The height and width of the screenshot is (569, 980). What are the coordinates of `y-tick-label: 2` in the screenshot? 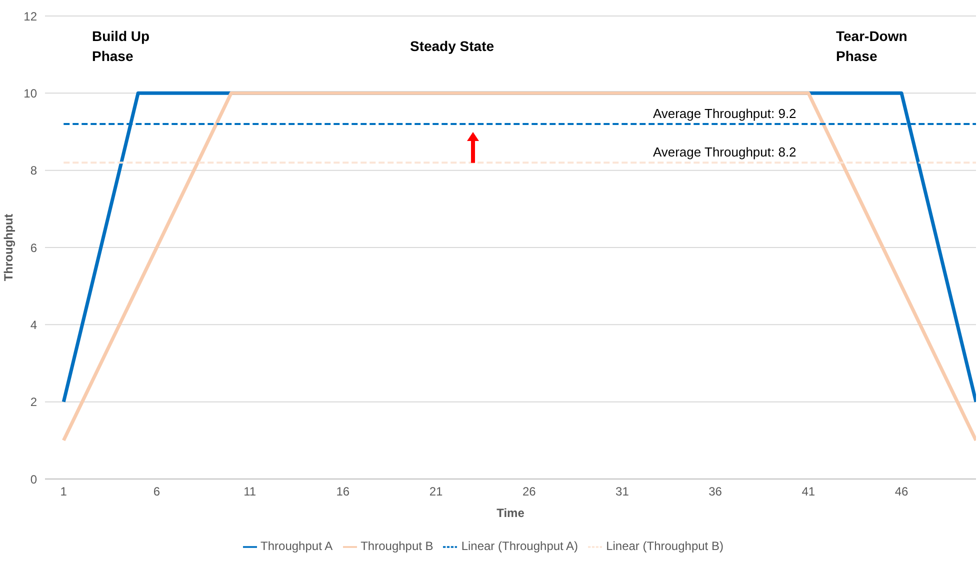 It's located at (34, 402).